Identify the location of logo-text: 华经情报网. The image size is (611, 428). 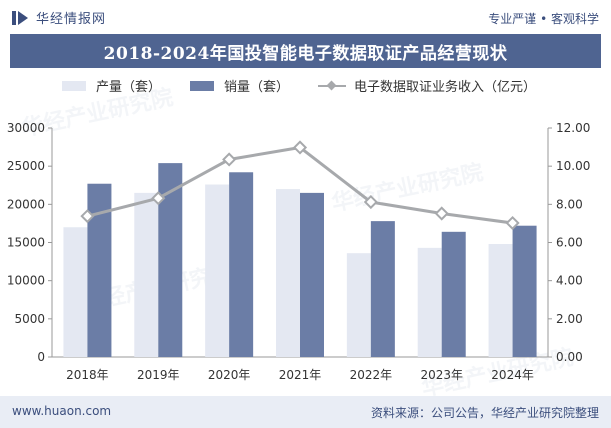
(71, 19).